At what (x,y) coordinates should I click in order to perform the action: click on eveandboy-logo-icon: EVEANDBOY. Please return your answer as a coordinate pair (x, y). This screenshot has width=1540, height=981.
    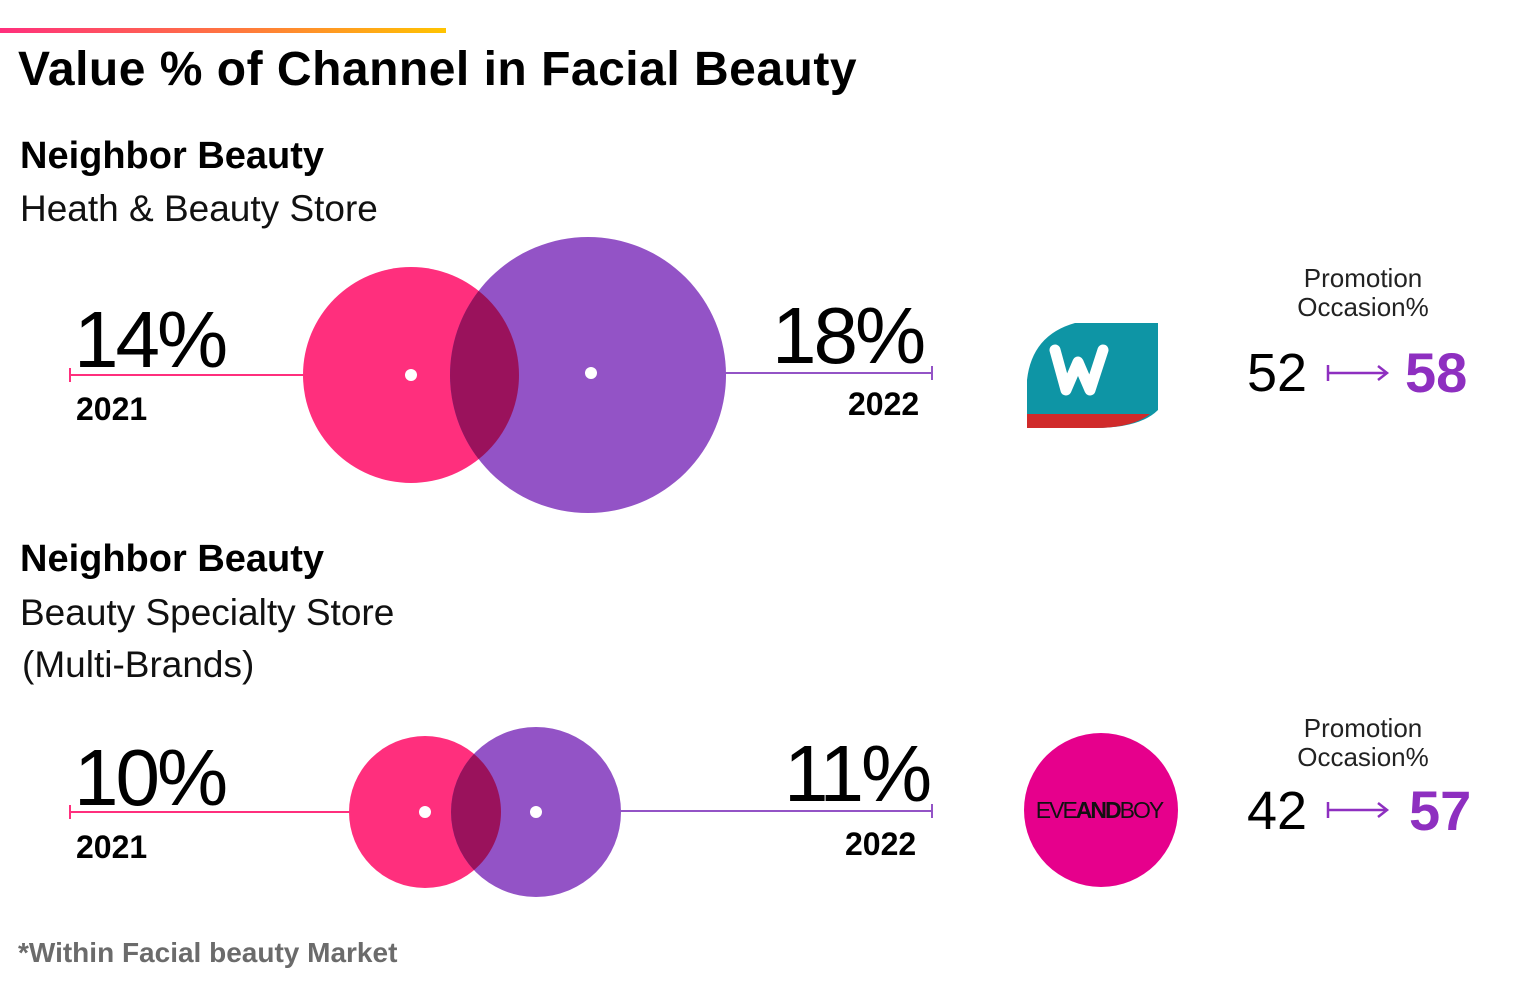
    Looking at the image, I should click on (1101, 810).